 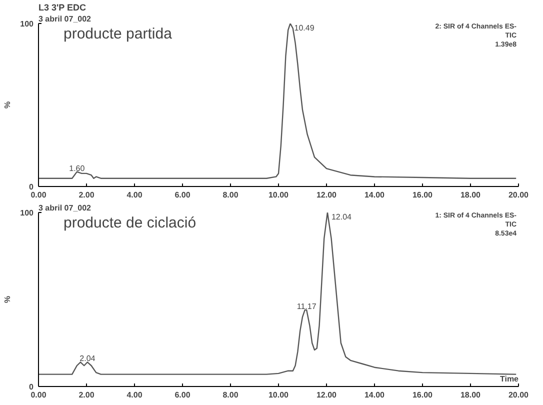 I want to click on x-axis-title: Time, so click(x=510, y=379).